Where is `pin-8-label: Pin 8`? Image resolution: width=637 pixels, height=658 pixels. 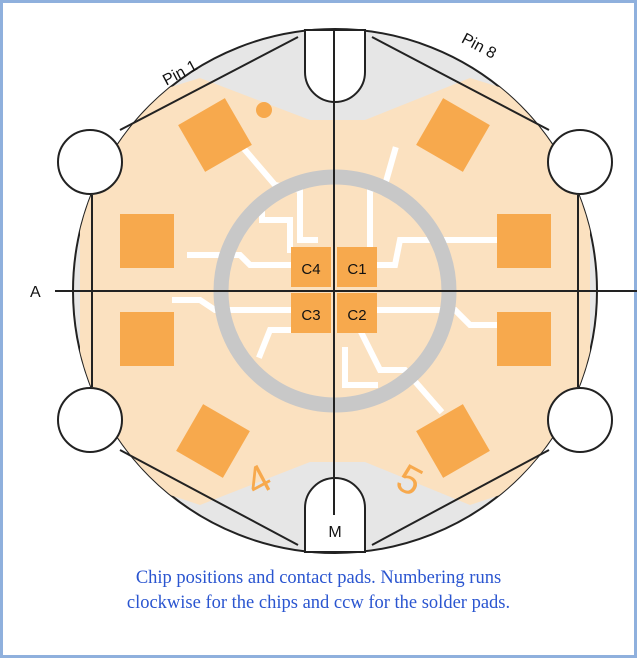 pin-8-label: Pin 8 is located at coordinates (479, 46).